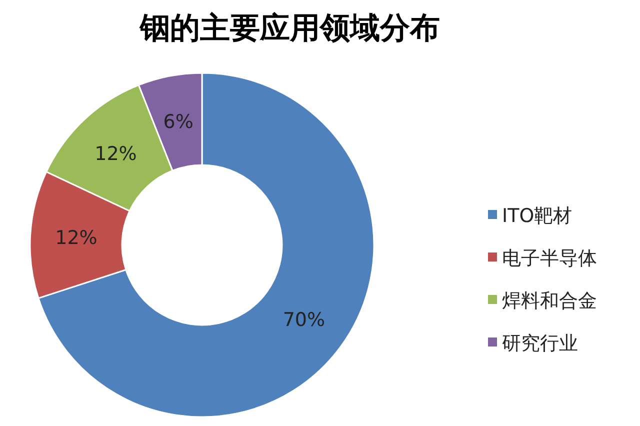 This screenshot has width=640, height=426. What do you see at coordinates (549, 259) in the screenshot?
I see `legend-label: 电子半导体` at bounding box center [549, 259].